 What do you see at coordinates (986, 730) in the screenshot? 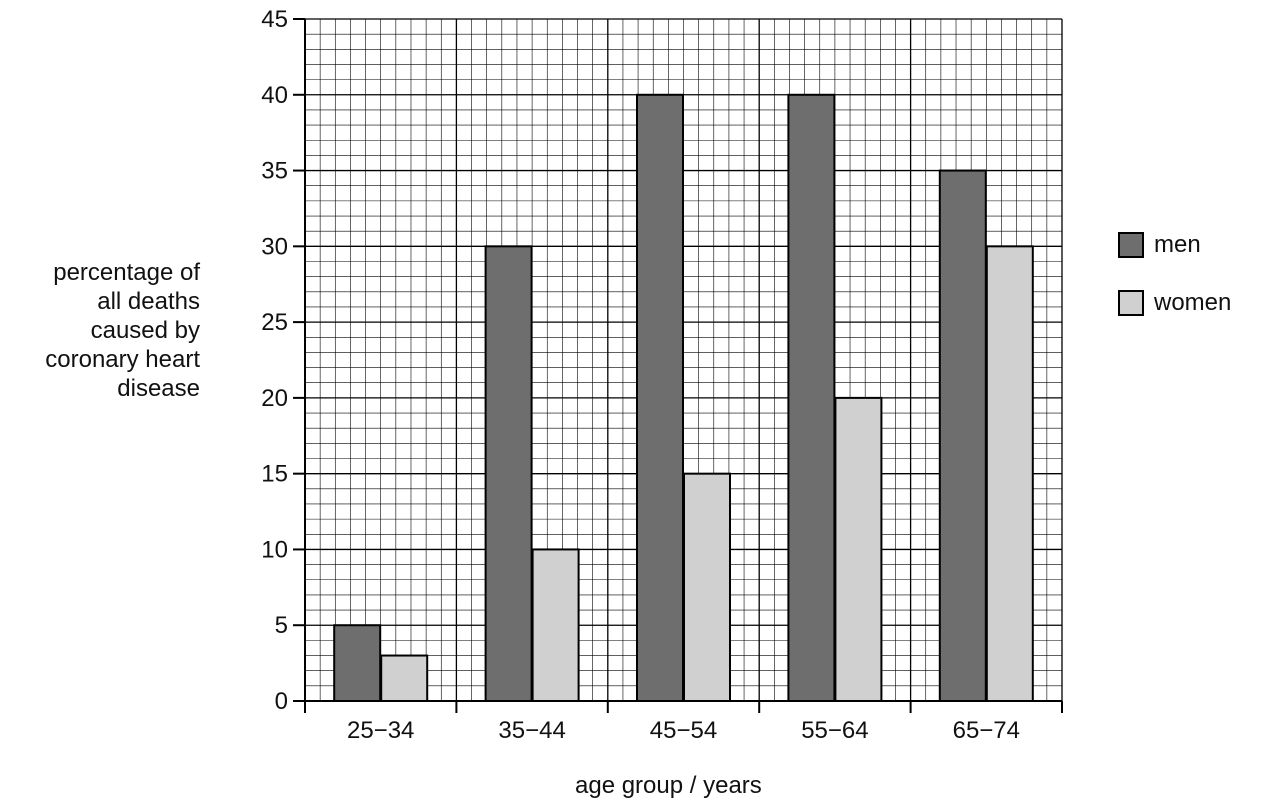
I see `x-tick-label: 65−74` at bounding box center [986, 730].